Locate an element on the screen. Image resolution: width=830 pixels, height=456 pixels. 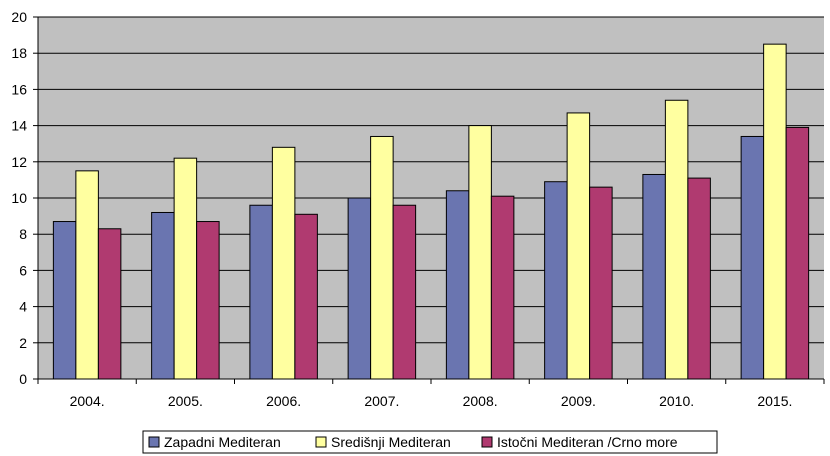
x-tick-label-3: 2007. is located at coordinates (381, 401).